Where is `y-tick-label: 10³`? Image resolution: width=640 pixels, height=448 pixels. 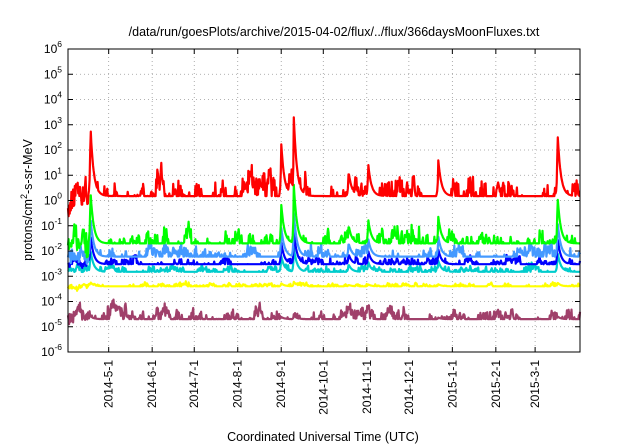
y-tick-label: 10³ is located at coordinates (53, 123).